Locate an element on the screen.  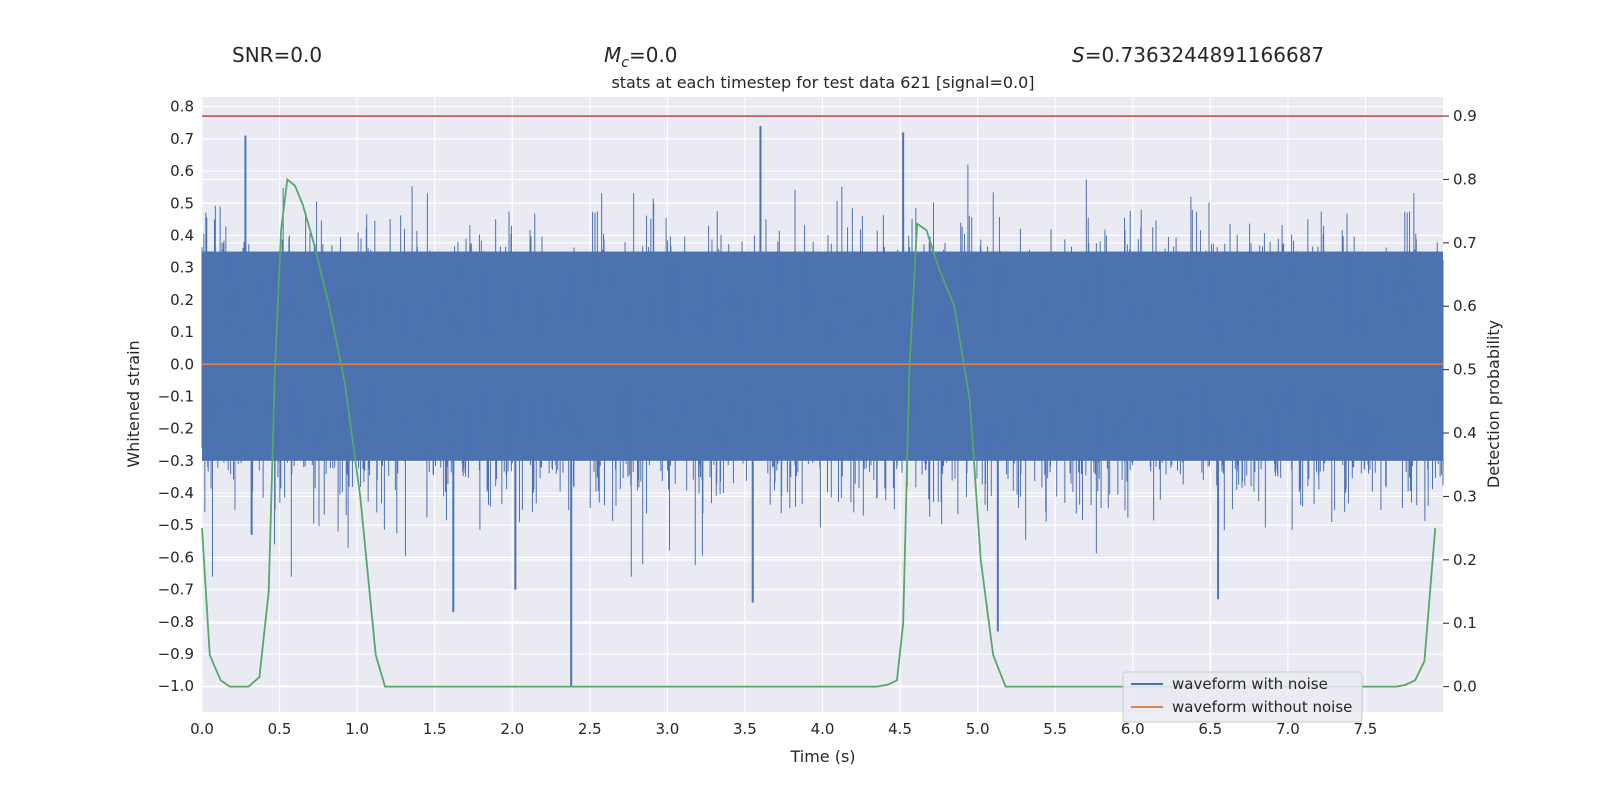
y2-tick-label: 0.4 is located at coordinates (1465, 433).